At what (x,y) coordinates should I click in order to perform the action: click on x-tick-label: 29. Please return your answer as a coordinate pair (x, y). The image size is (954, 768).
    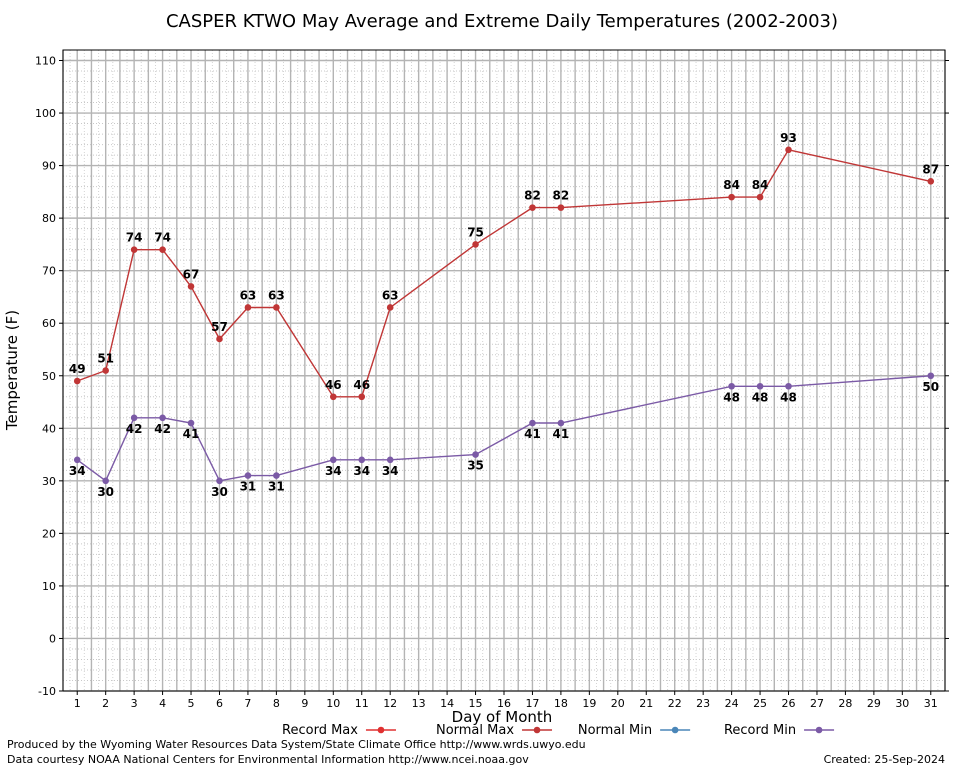
    Looking at the image, I should click on (874, 703).